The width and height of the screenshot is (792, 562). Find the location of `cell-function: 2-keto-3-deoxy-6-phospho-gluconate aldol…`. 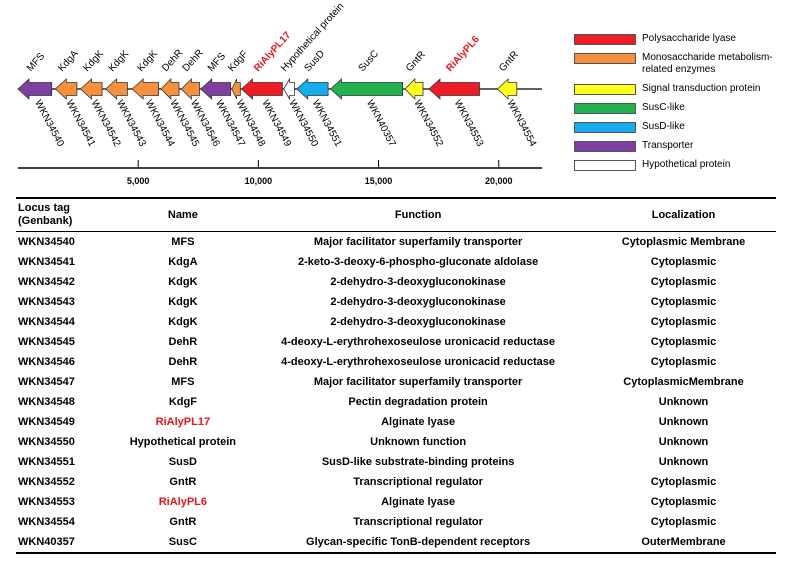

cell-function: 2-keto-3-deoxy-6-phospho-gluconate aldol… is located at coordinates (418, 262).